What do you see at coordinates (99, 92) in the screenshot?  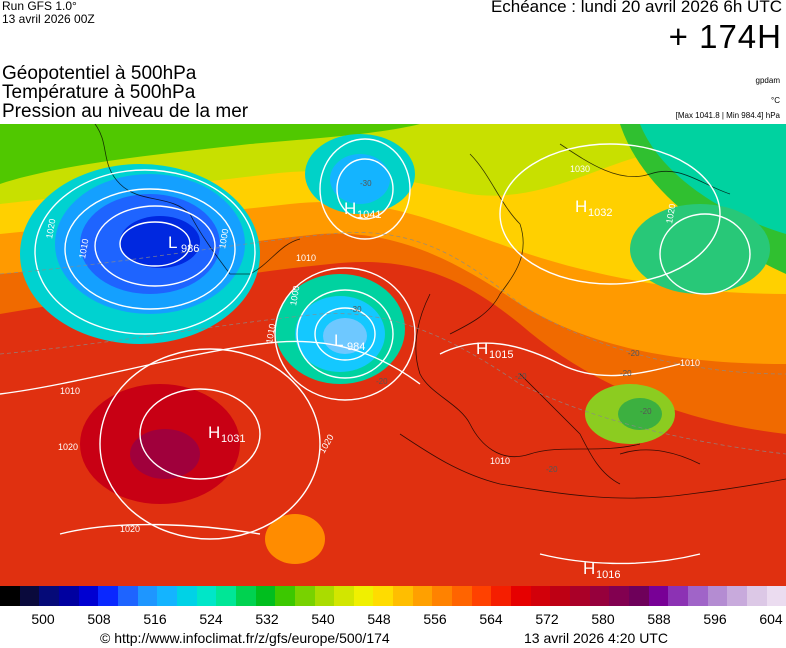 I see `title-temperature: Température à 500hPa` at bounding box center [99, 92].